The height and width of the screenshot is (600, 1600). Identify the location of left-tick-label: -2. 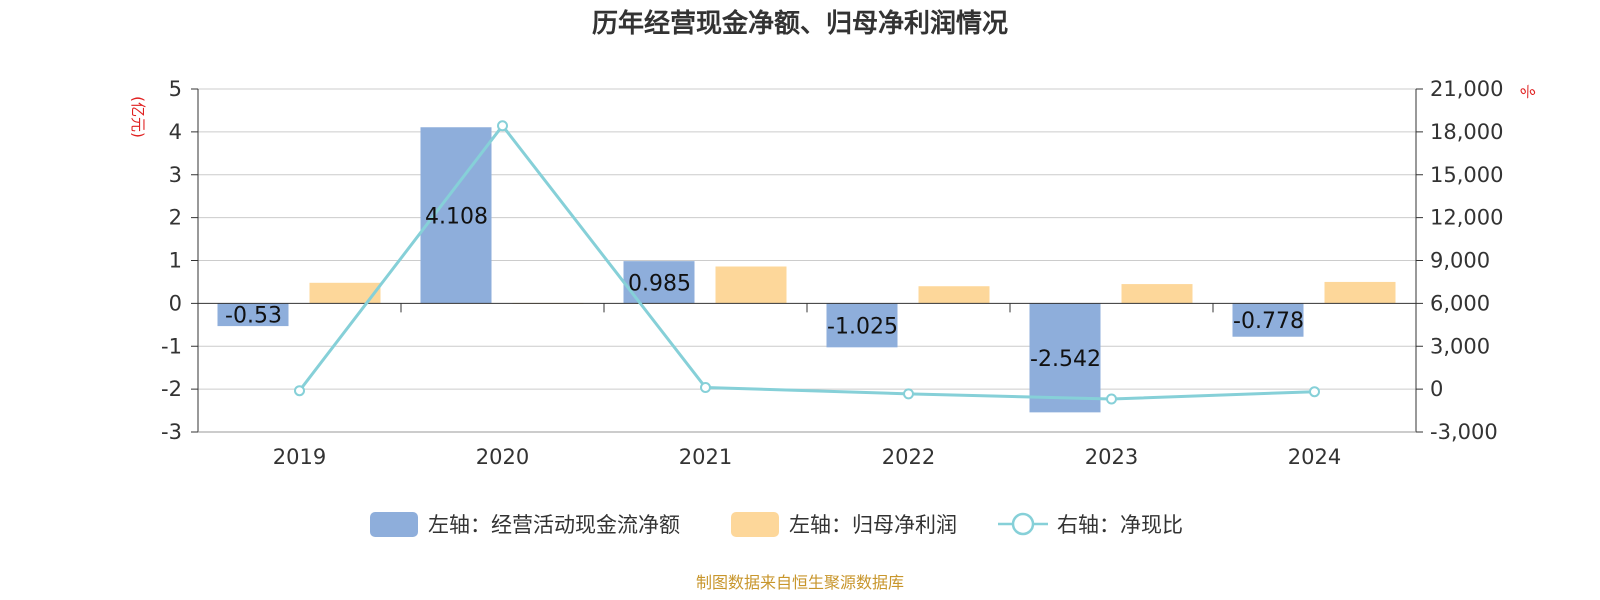
(171, 389).